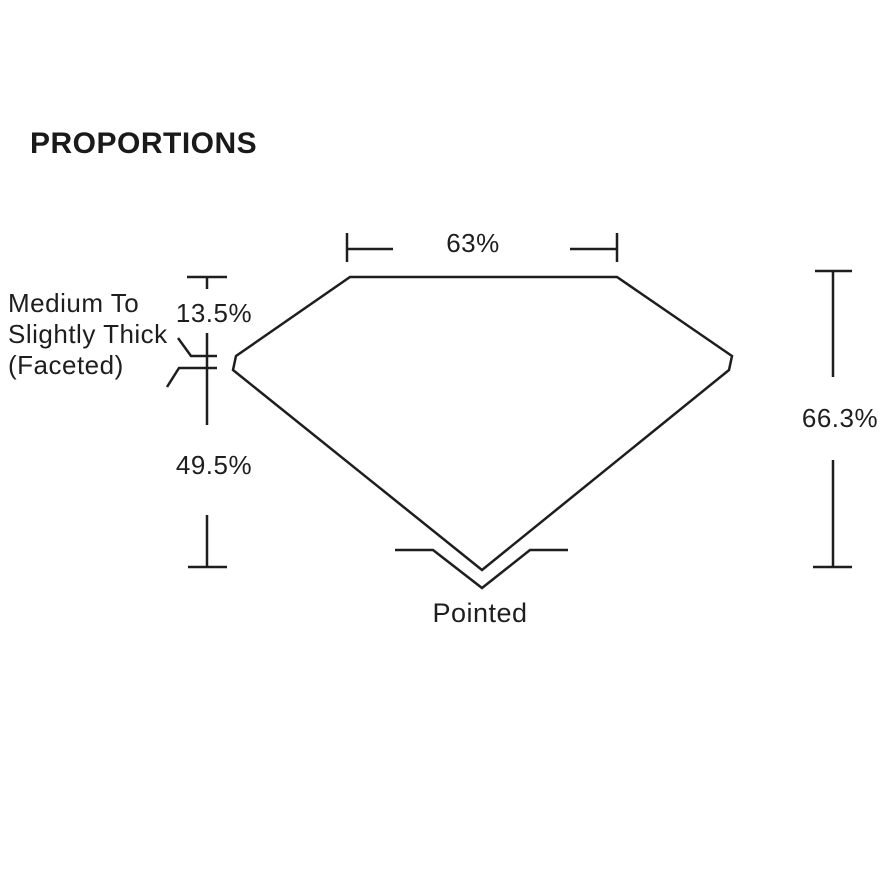 The image size is (882, 884). Describe the element at coordinates (214, 313) in the screenshot. I see `crown-height-label: 13.5%` at that location.